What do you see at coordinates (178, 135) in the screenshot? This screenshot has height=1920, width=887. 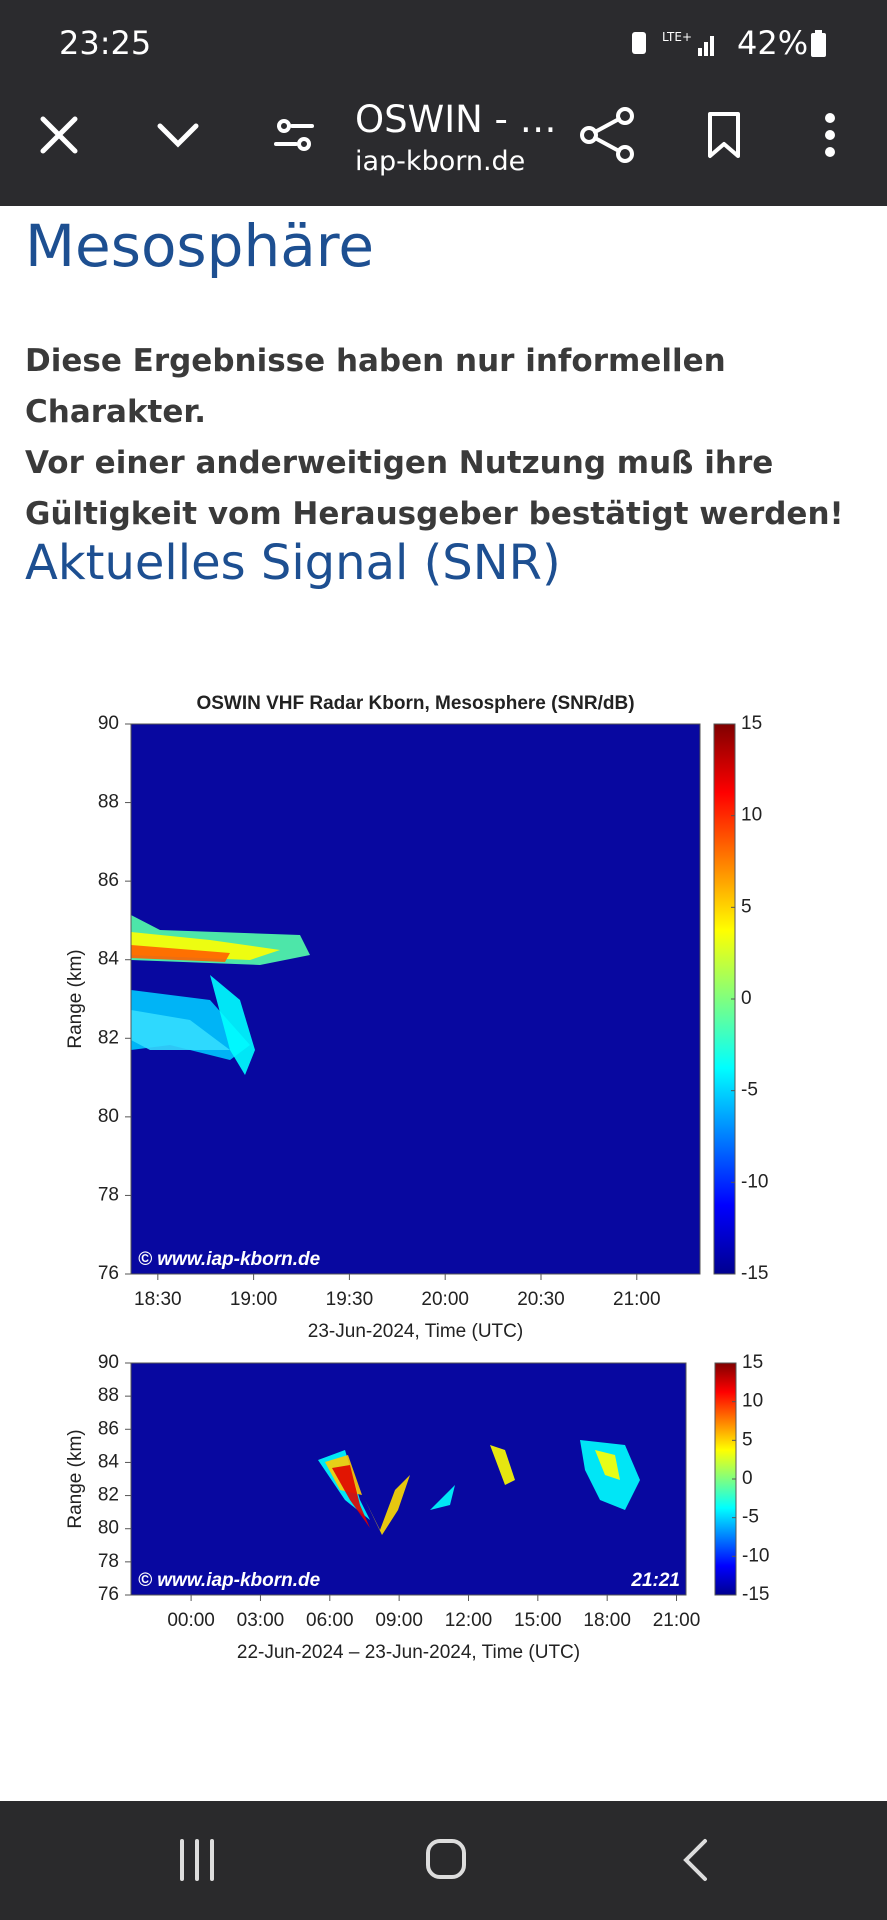 I see `menu-button` at bounding box center [178, 135].